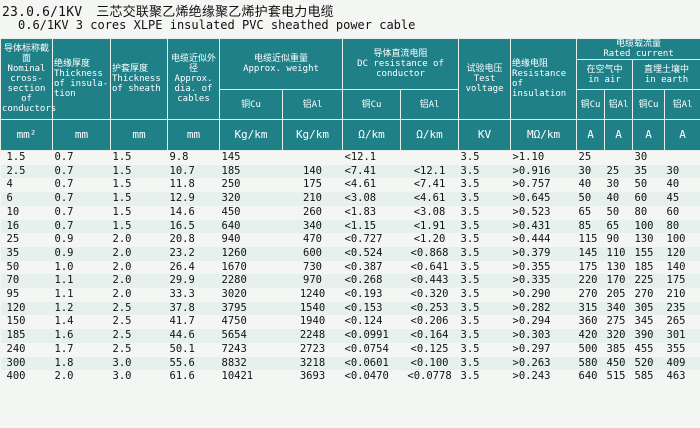 This screenshot has height=428, width=700. Describe the element at coordinates (682, 199) in the screenshot. I see `table-cell: 45` at that location.